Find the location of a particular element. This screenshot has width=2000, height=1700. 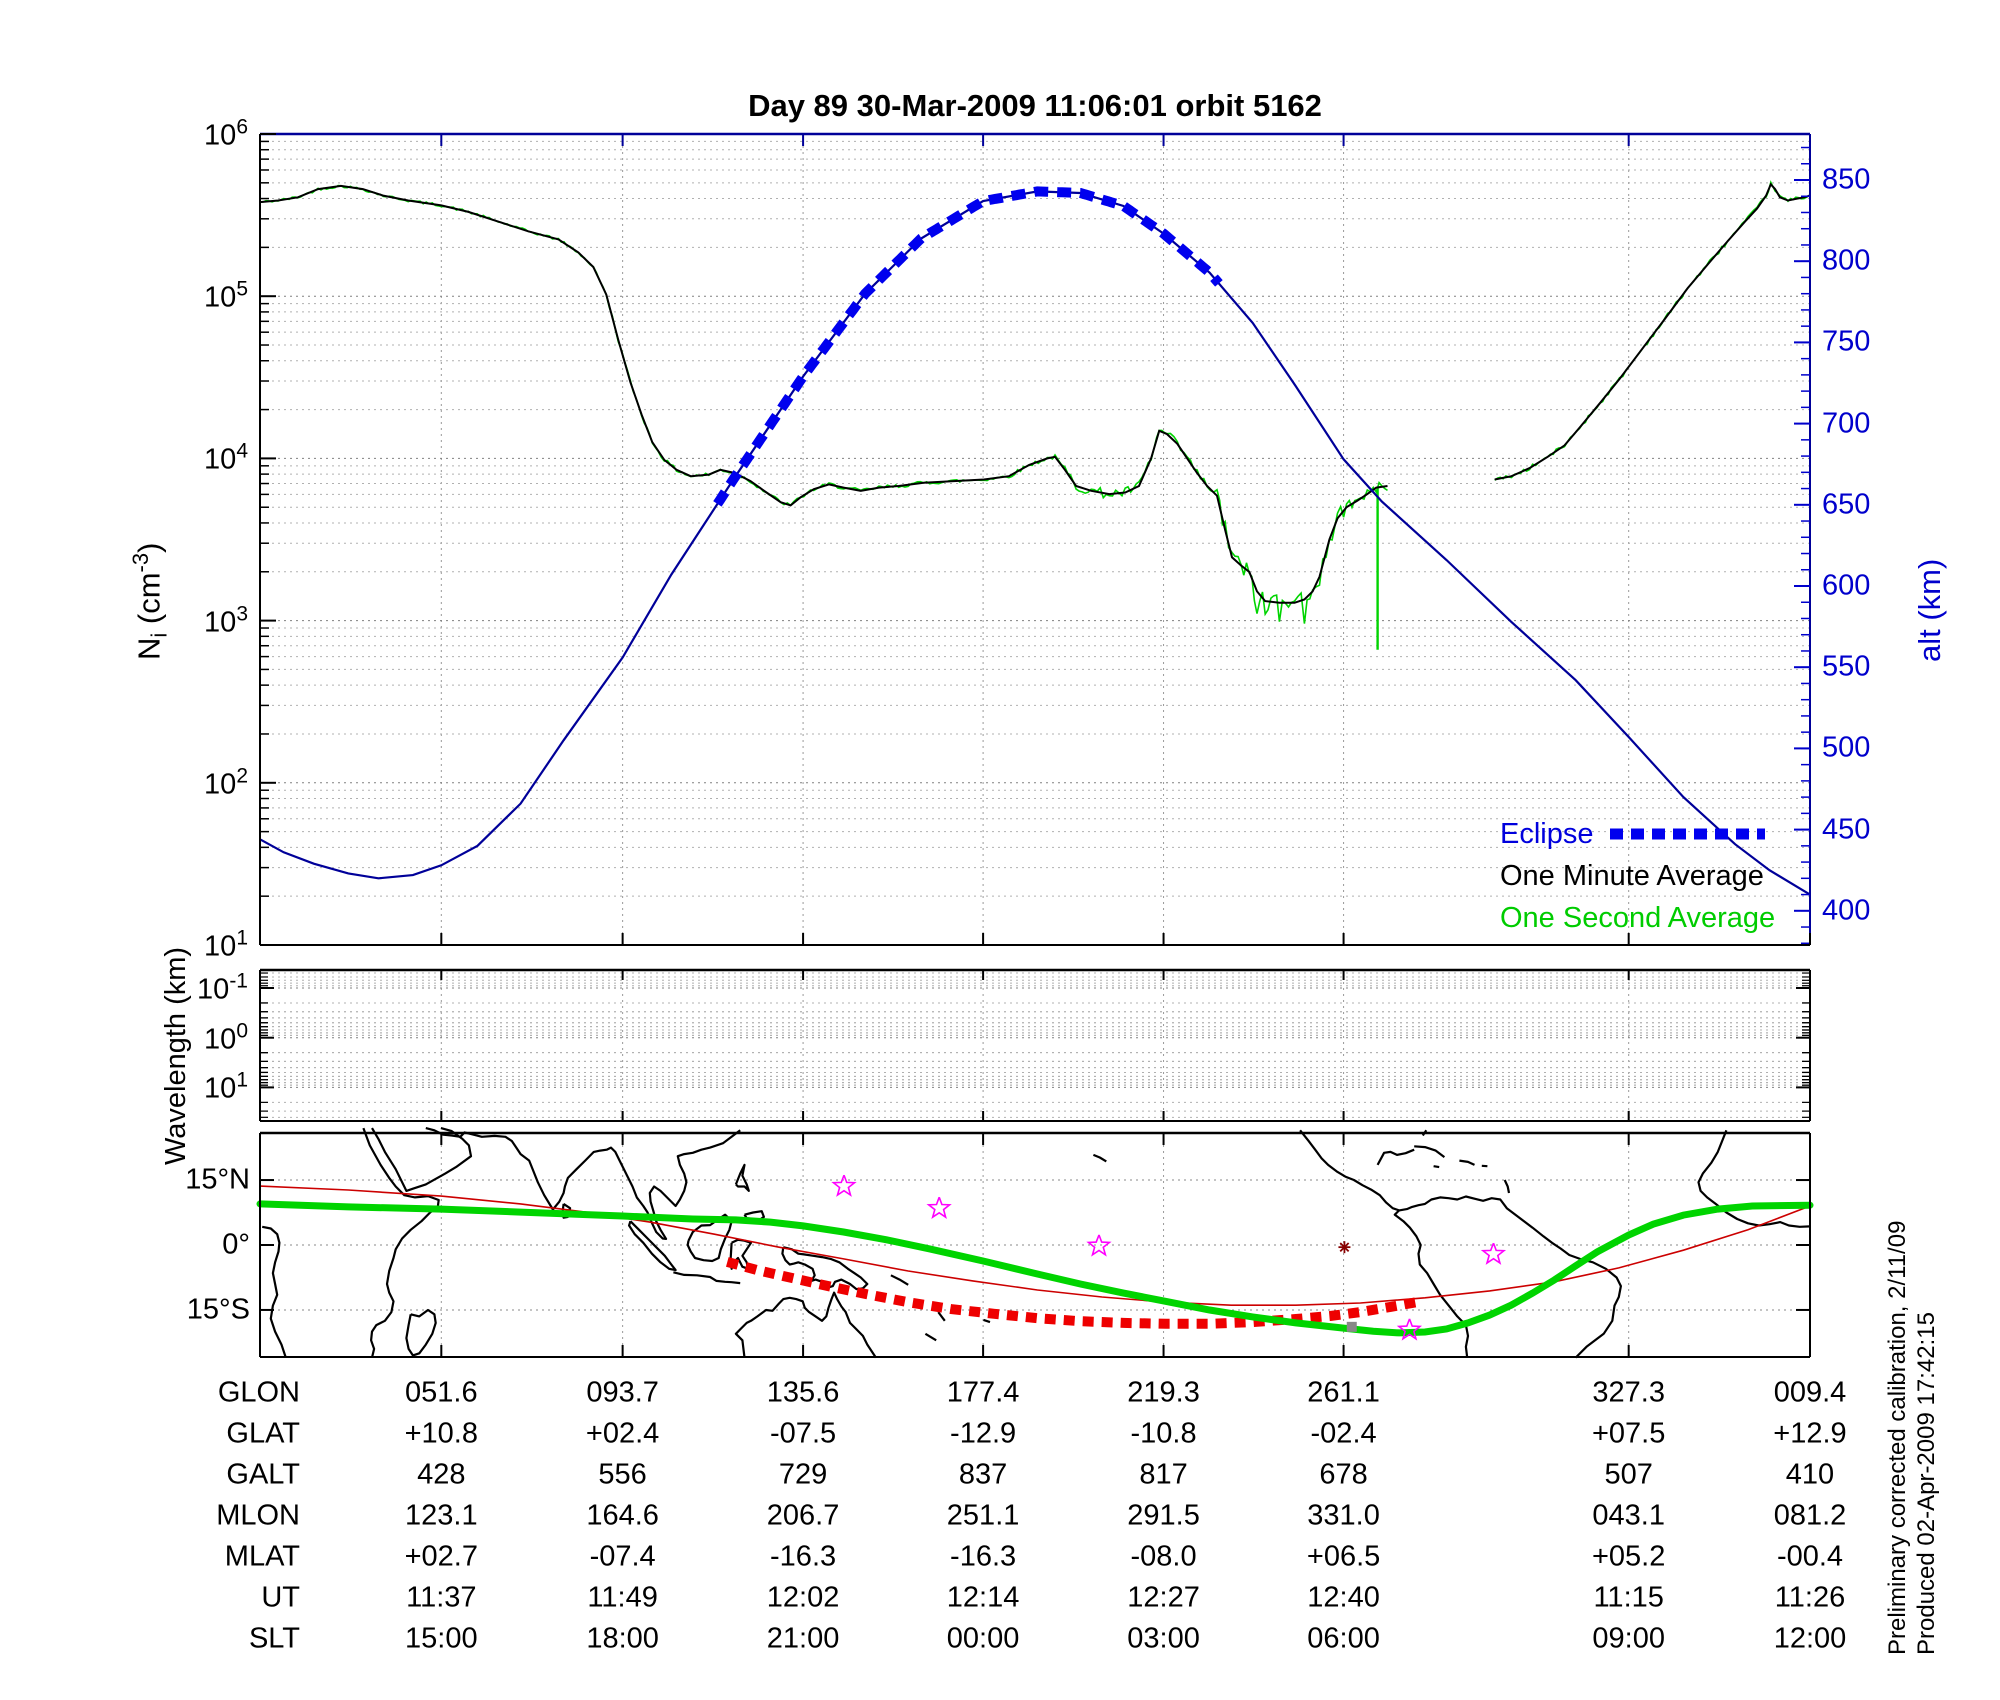

table-cell: 556 is located at coordinates (622, 1474).